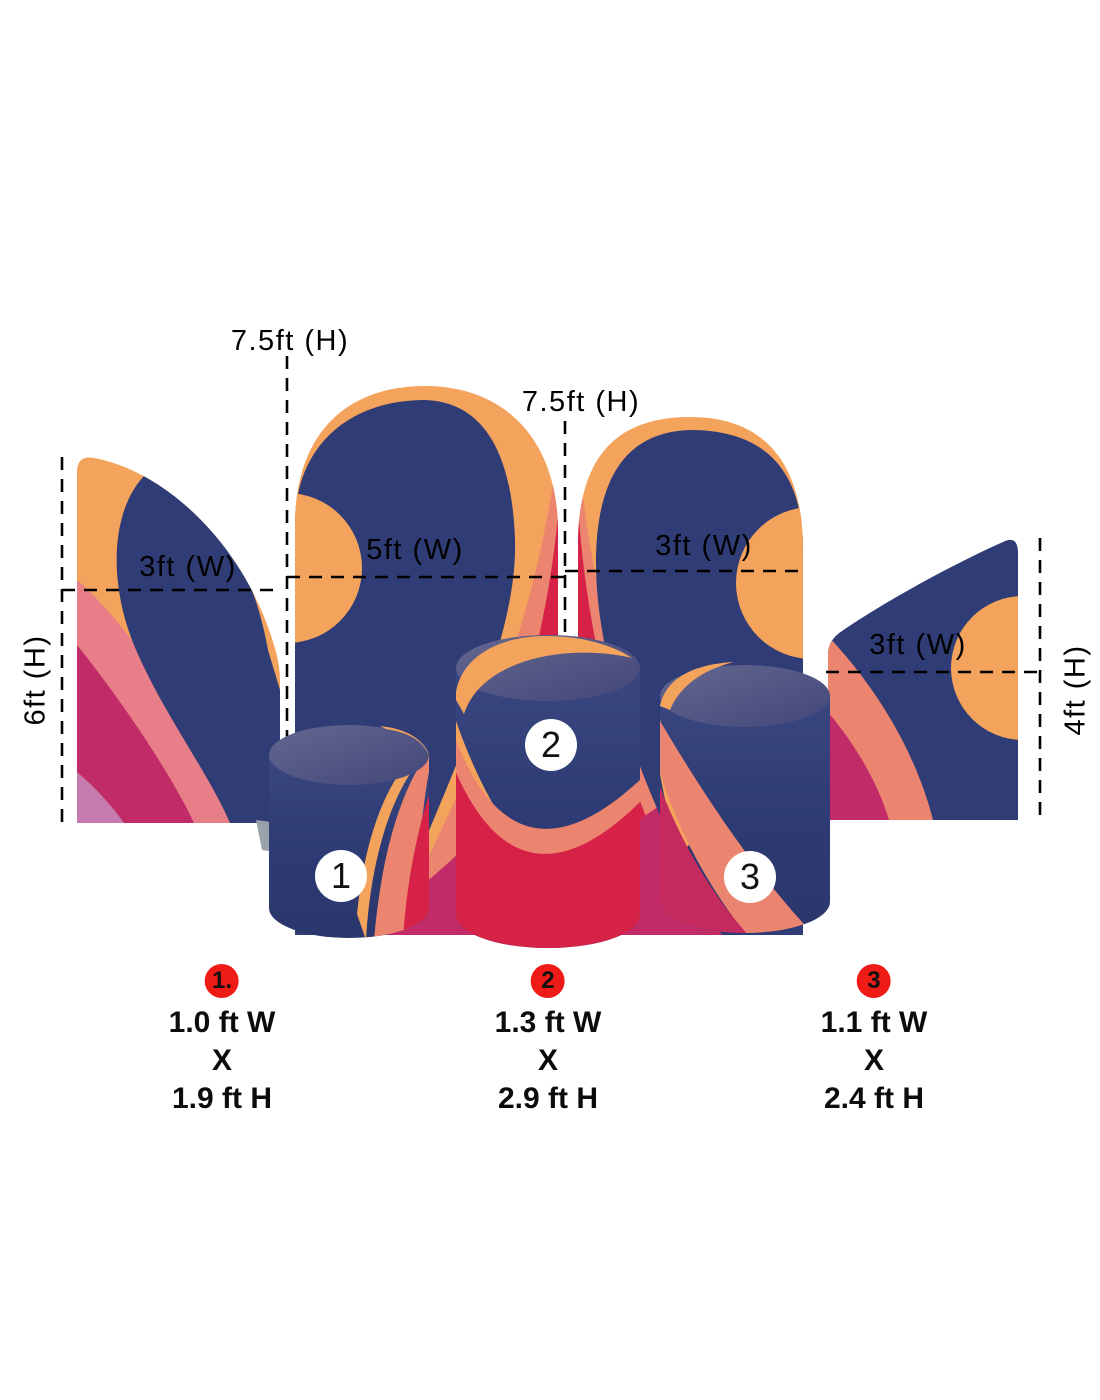  What do you see at coordinates (705, 849) in the screenshot?
I see `cylinder-3-magenta-stripe` at bounding box center [705, 849].